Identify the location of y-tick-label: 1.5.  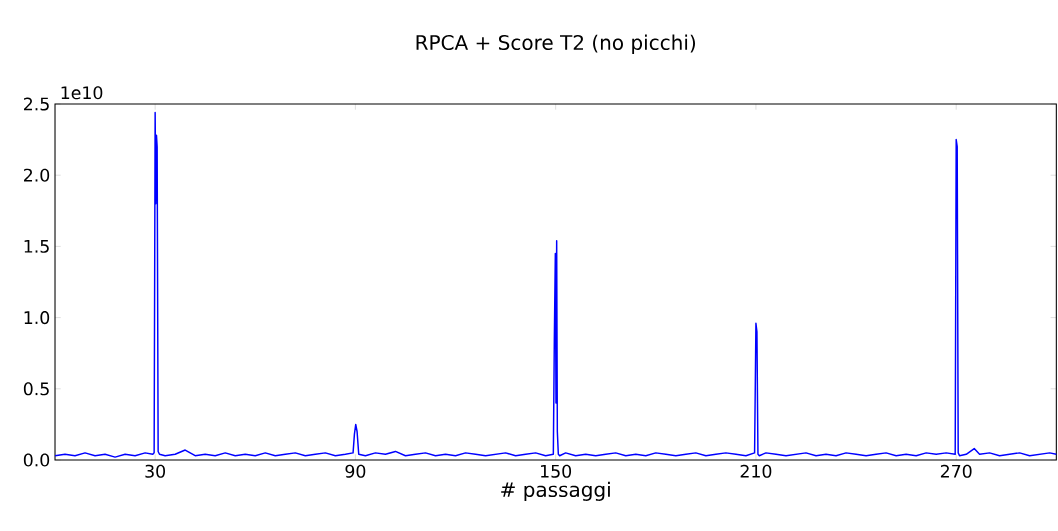
(36, 246).